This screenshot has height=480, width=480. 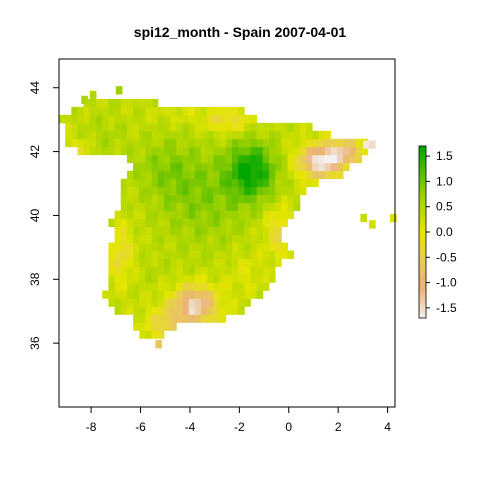 What do you see at coordinates (387, 427) in the screenshot?
I see `x-tick-label: 4` at bounding box center [387, 427].